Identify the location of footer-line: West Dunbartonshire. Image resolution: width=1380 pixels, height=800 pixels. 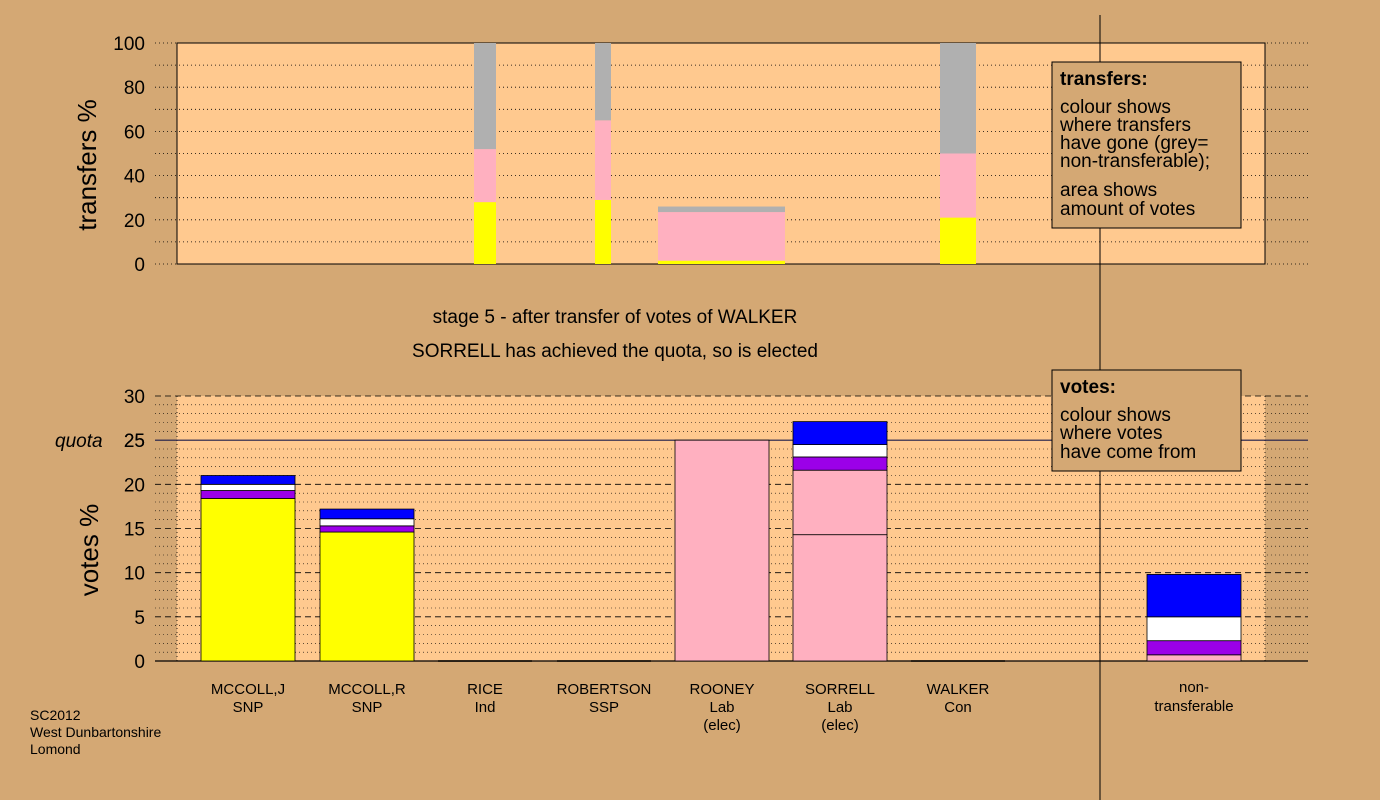
(95, 732).